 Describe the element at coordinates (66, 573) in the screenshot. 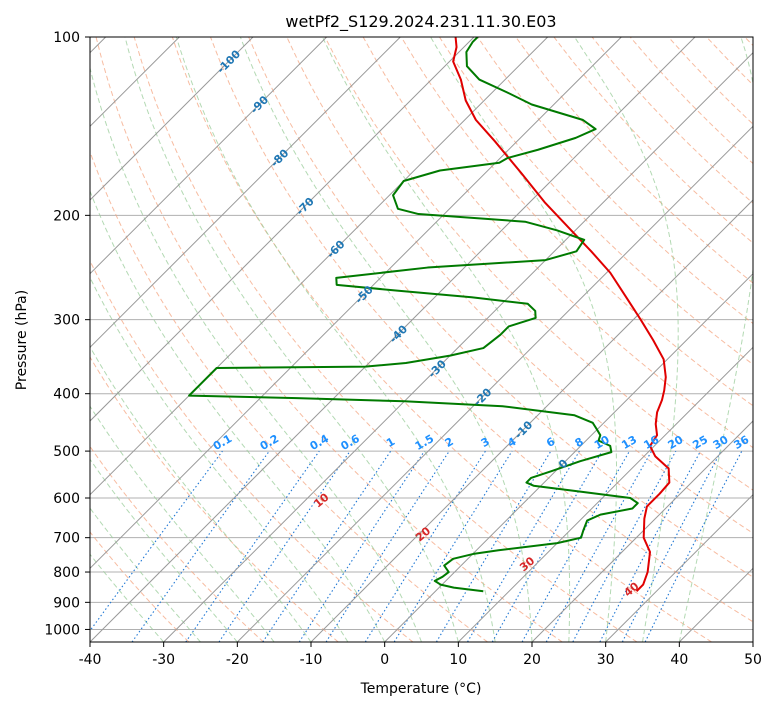

I see `y-tick-label: 800` at that location.